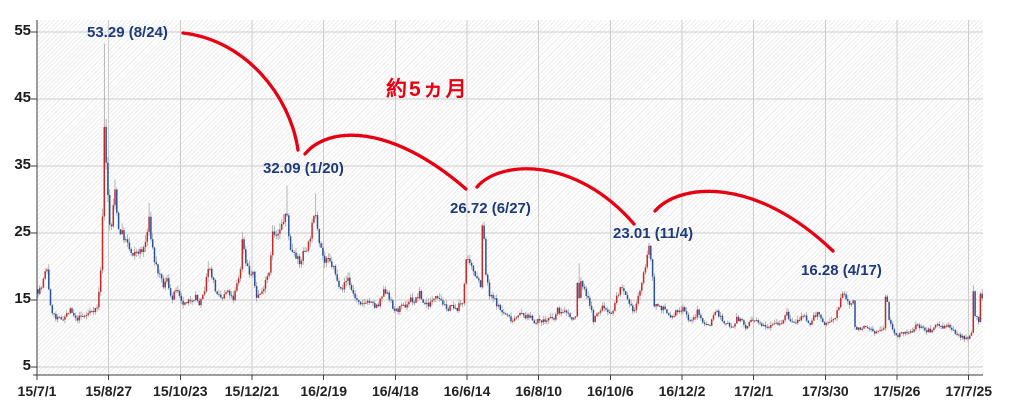 This screenshot has height=411, width=1015. Describe the element at coordinates (969, 391) in the screenshot. I see `x-axis-tick-label: 17/7/25` at that location.